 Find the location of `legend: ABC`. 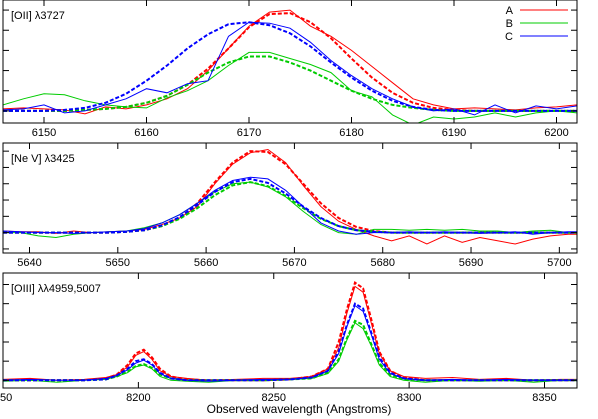

legend: ABC is located at coordinates (536, 24).